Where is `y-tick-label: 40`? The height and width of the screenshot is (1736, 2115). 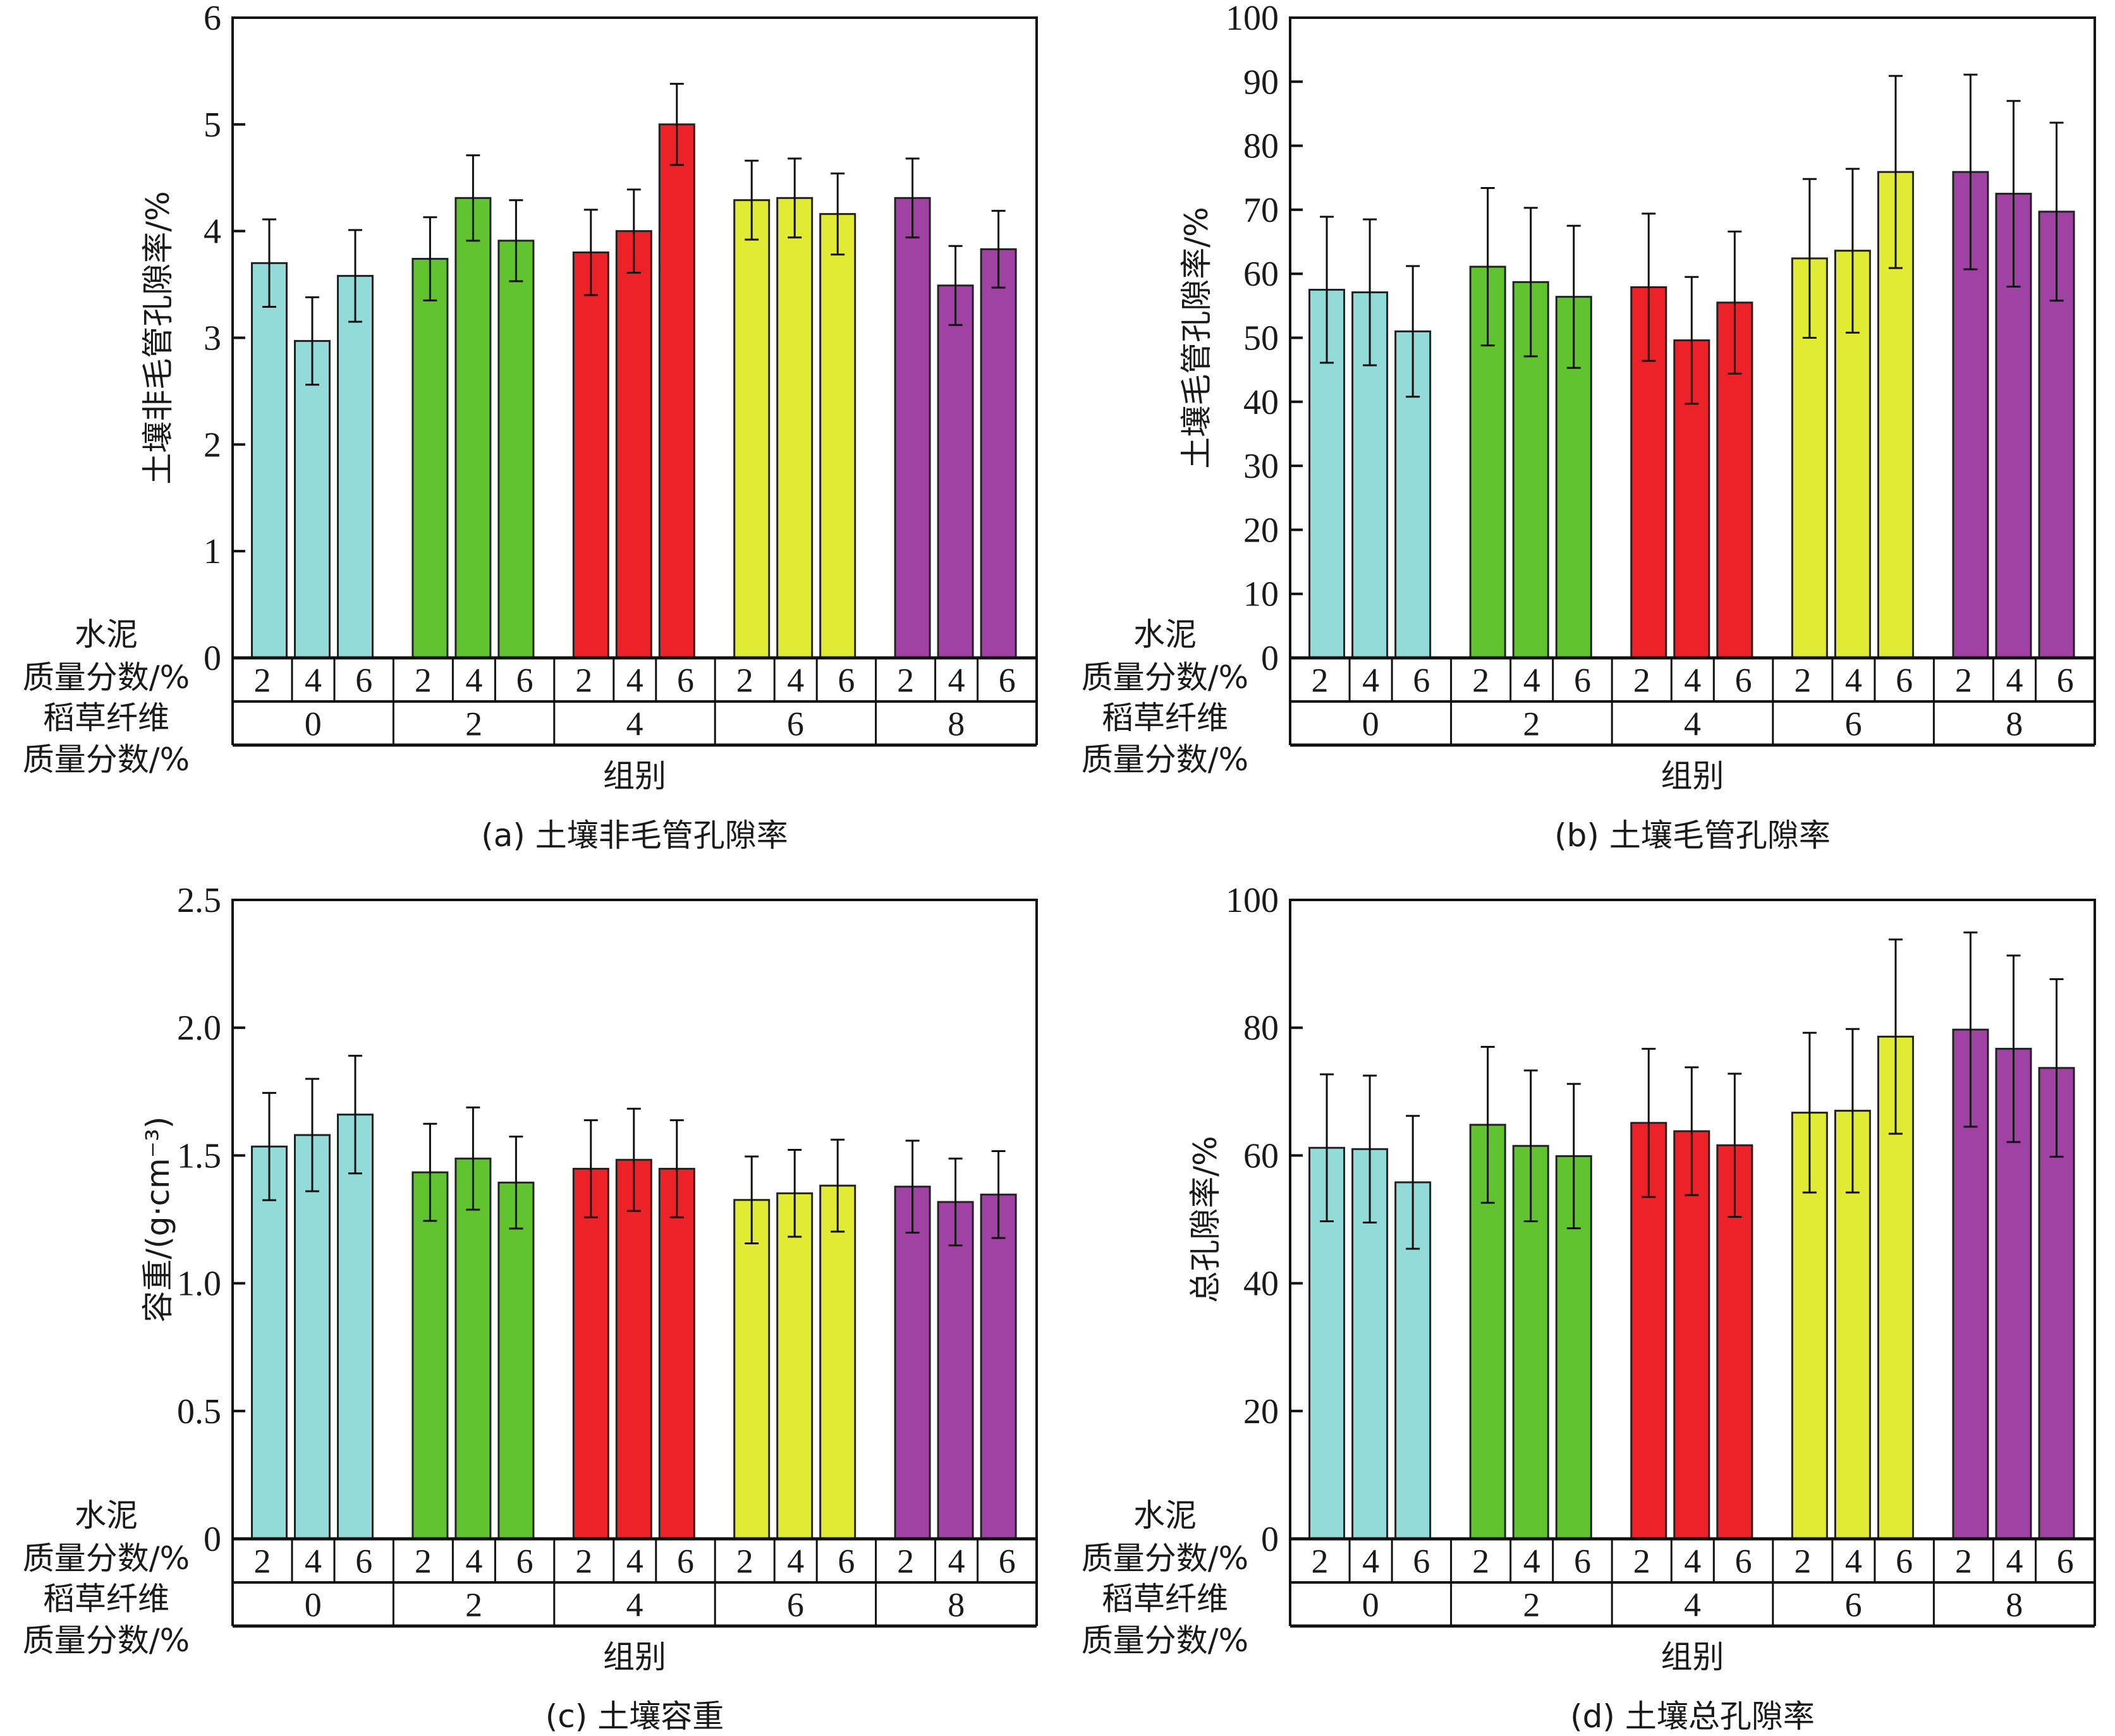 y-tick-label: 40 is located at coordinates (1261, 1284).